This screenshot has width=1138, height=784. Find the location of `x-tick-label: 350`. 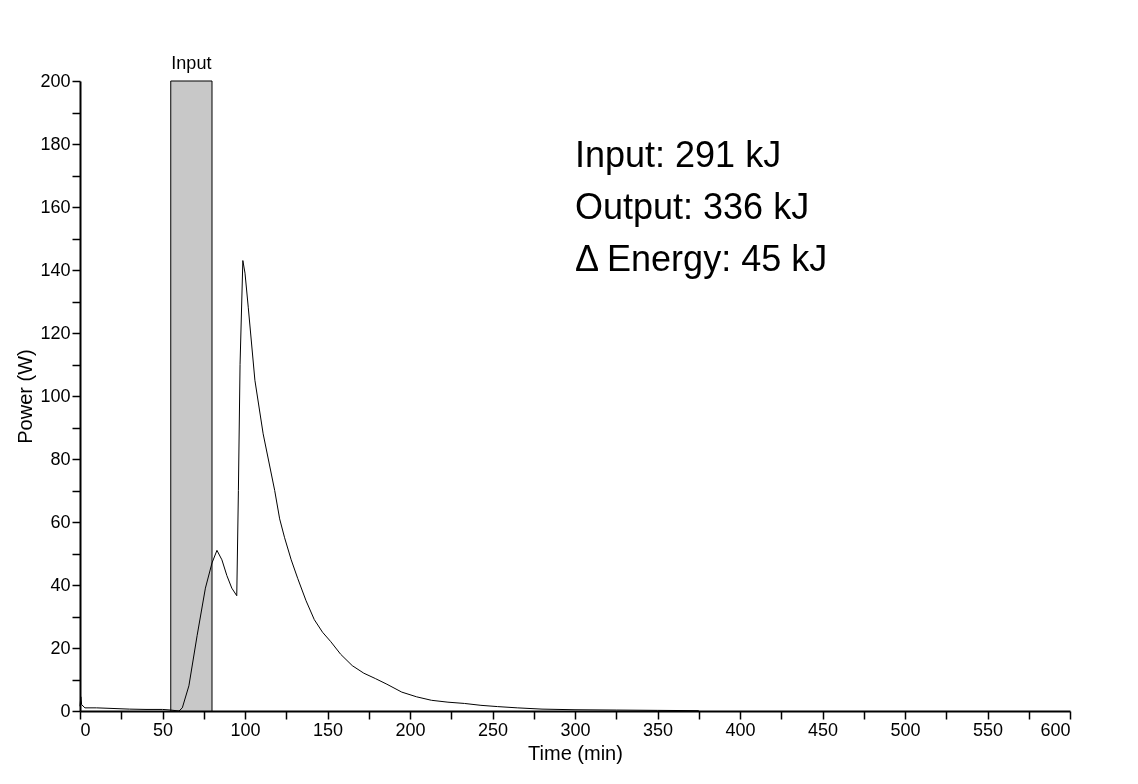

x-tick-label: 350 is located at coordinates (658, 729).